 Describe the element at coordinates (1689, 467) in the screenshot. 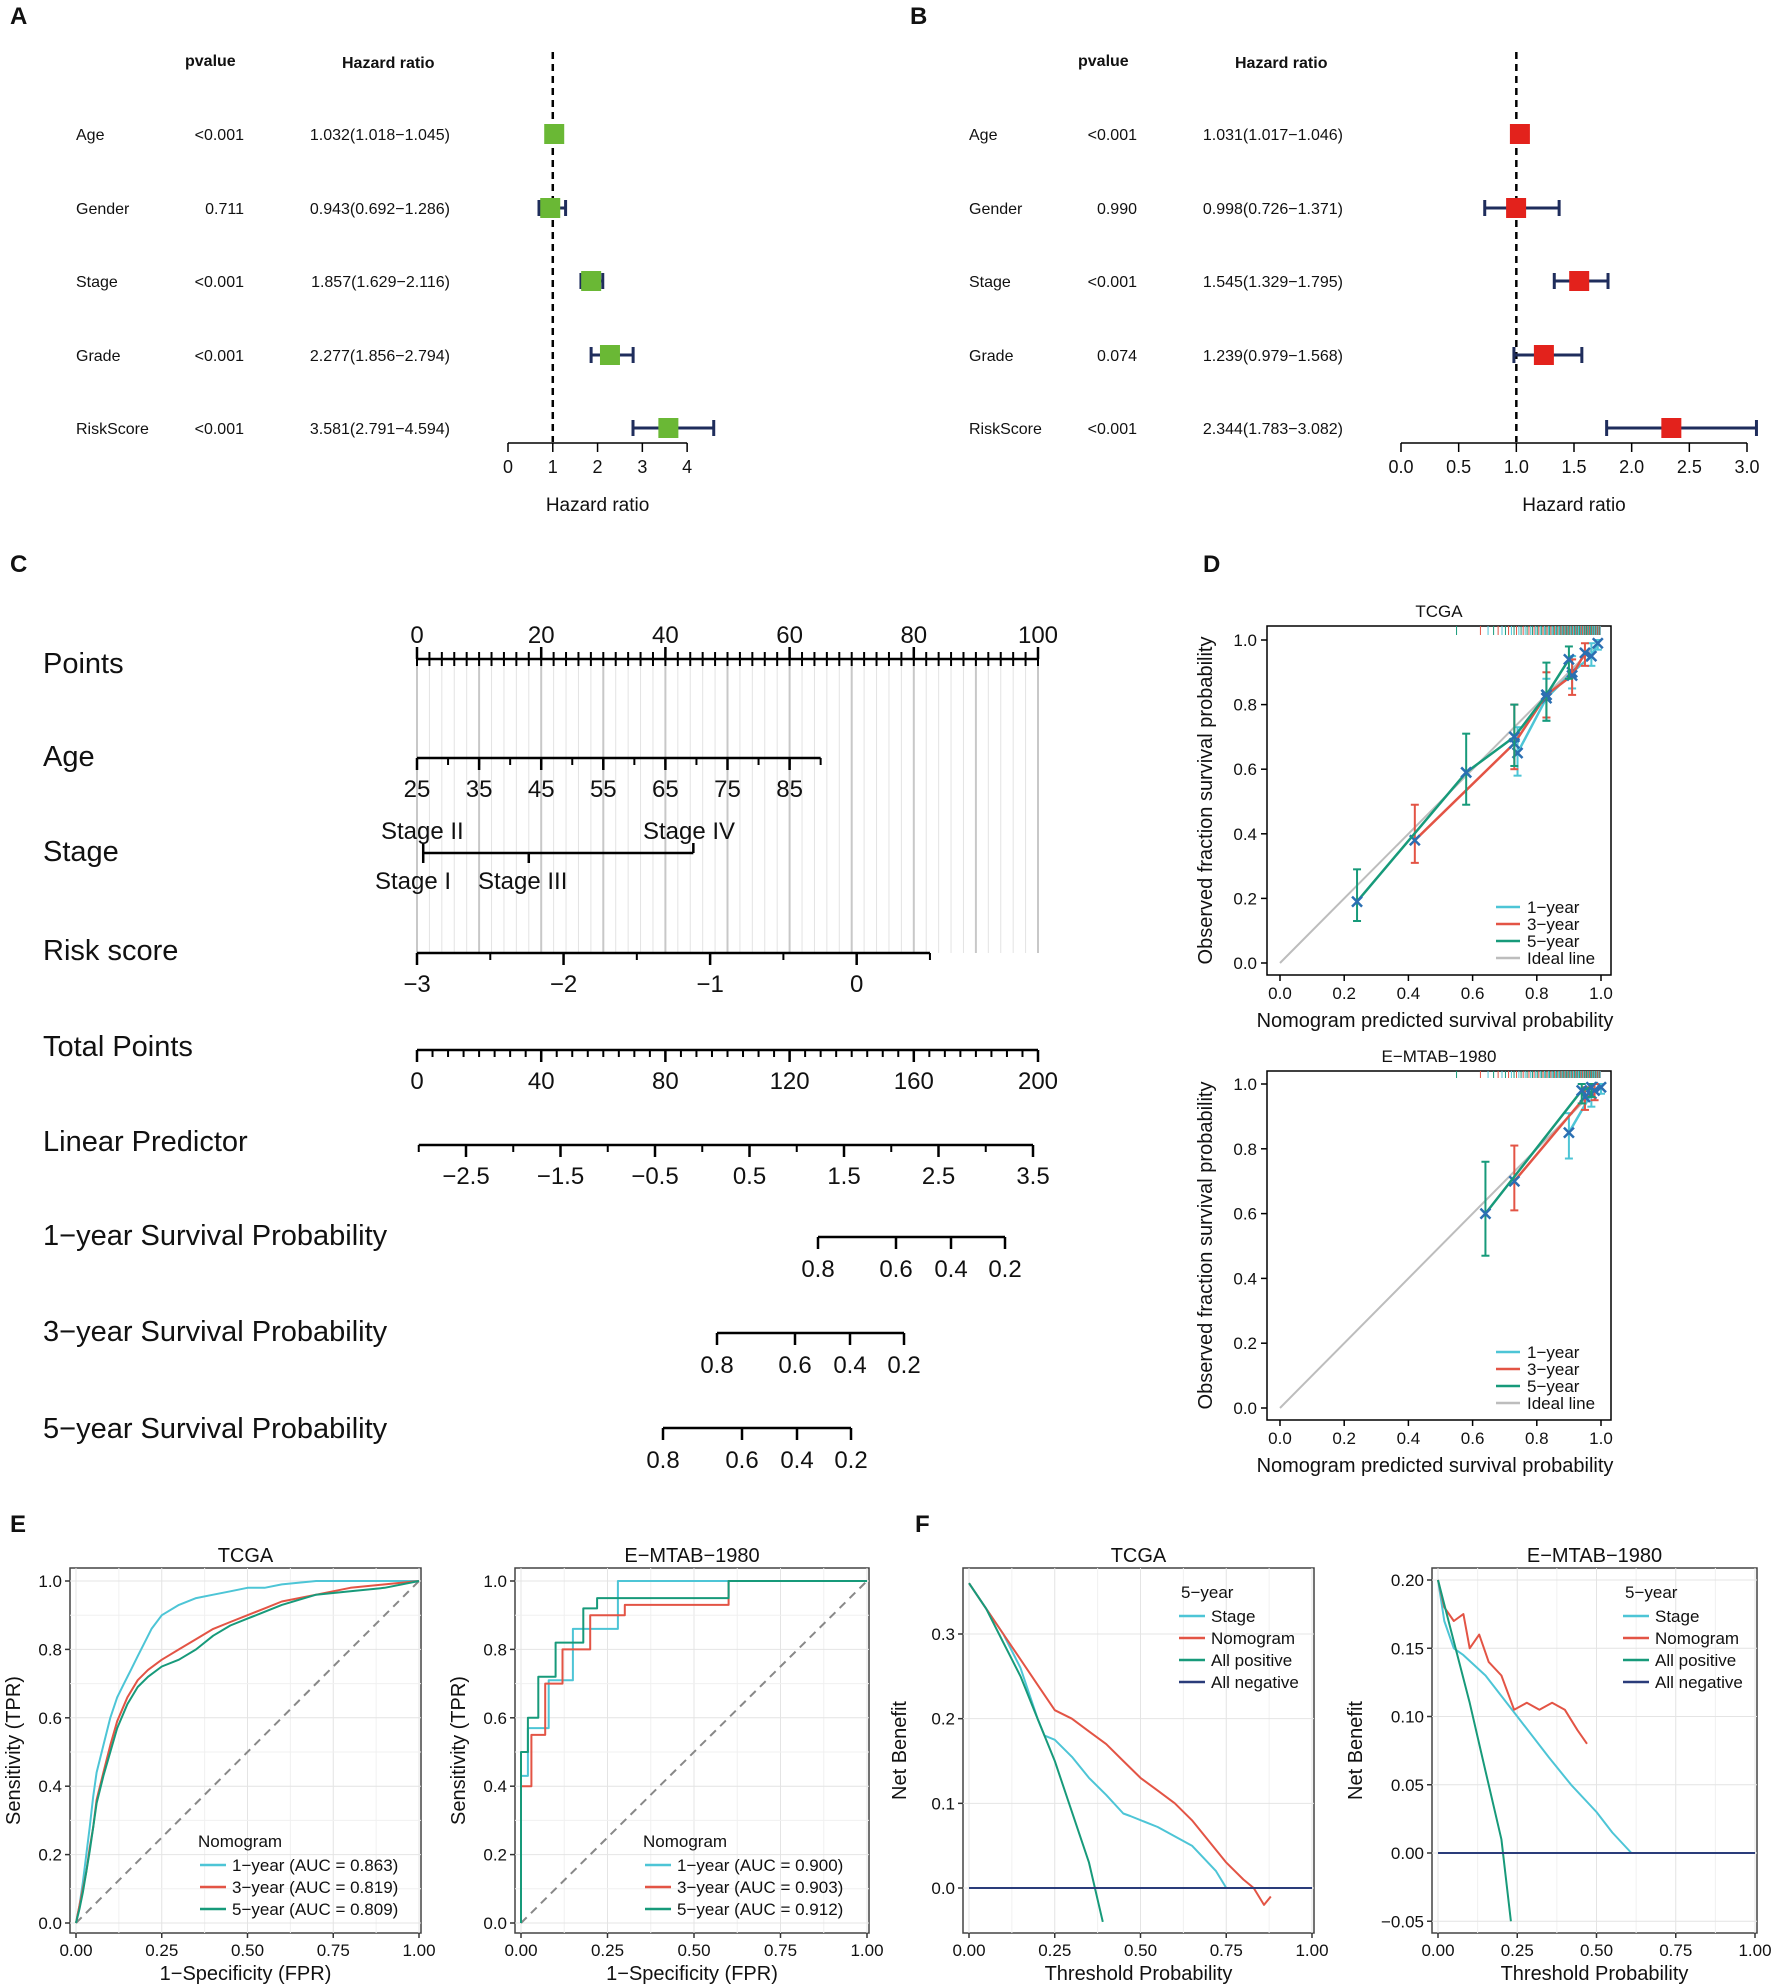

I see `x-tick-label: 2.5` at that location.